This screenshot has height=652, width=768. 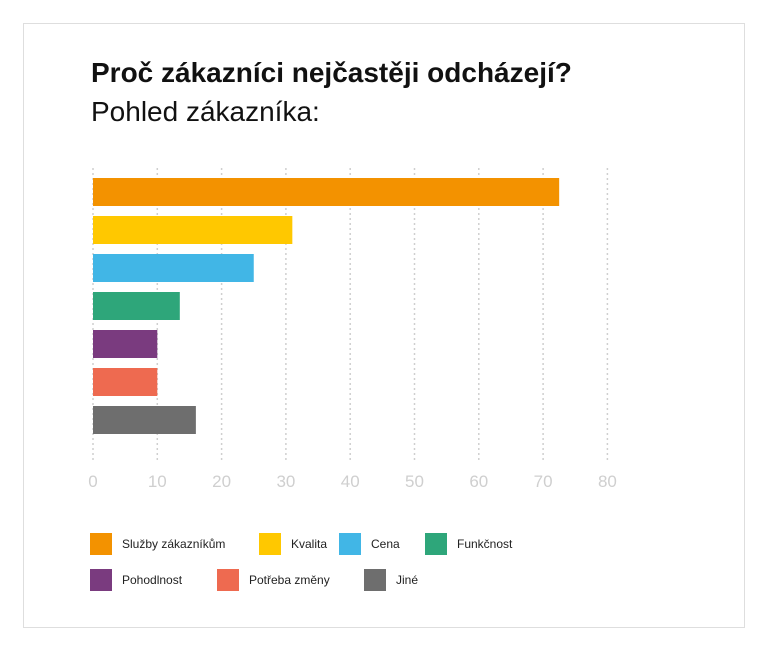 I want to click on legend-item: Kvalita, so click(x=293, y=544).